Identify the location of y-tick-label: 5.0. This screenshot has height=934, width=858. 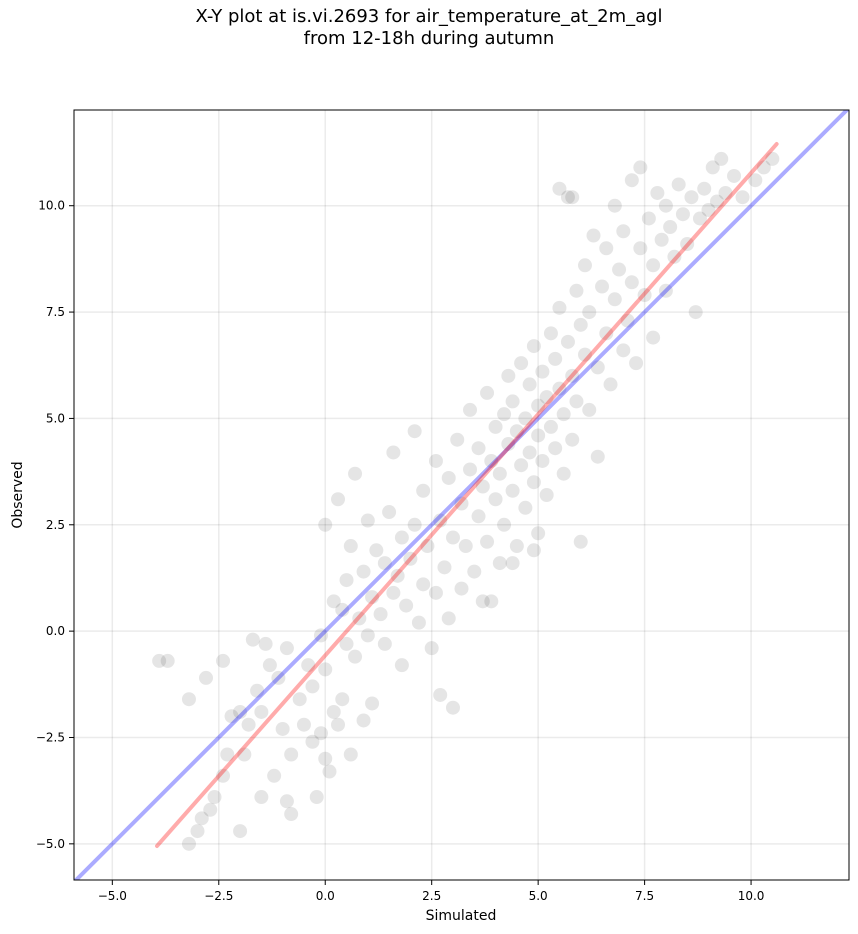
(55, 418).